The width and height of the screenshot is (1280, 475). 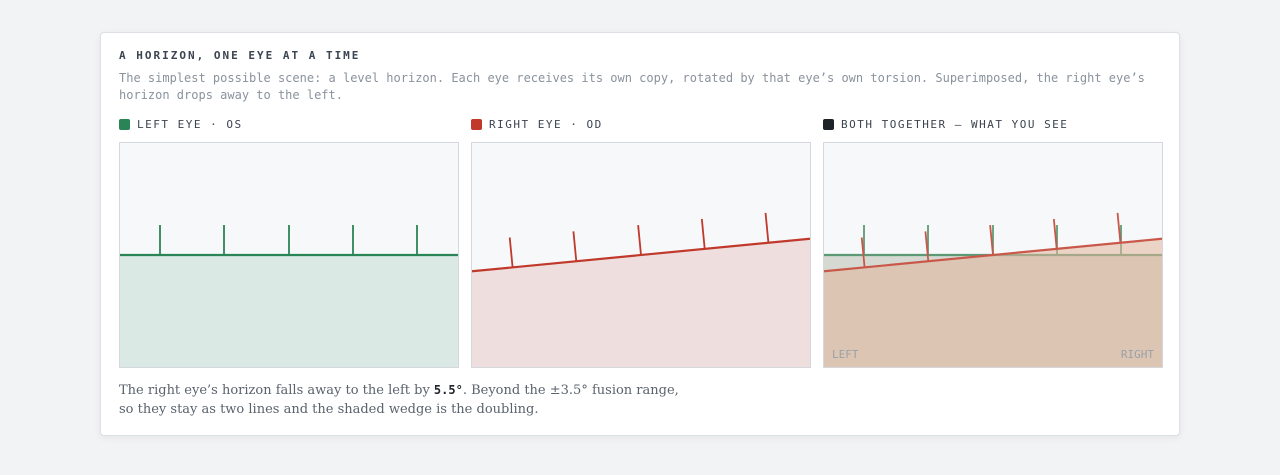 I want to click on label: BOTH TOGETHER — WHAT YOU SEE, so click(x=955, y=124).